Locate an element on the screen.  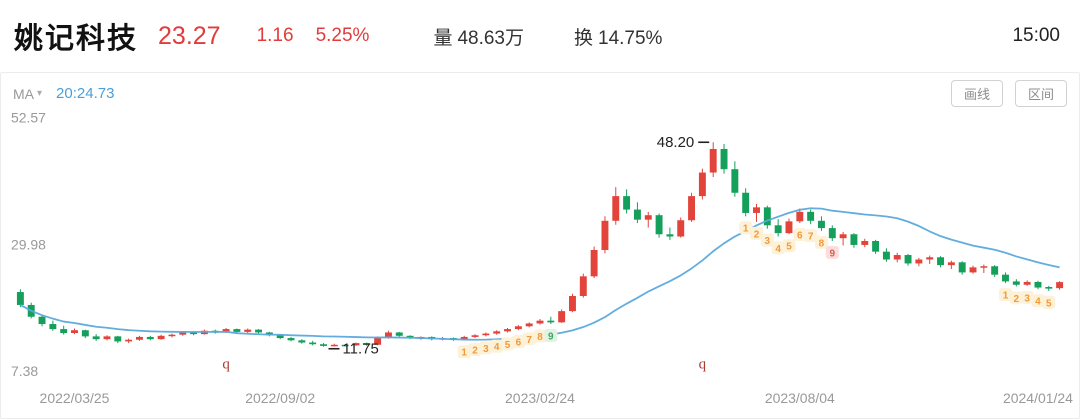
quote-time: 15:00 is located at coordinates (1036, 35).